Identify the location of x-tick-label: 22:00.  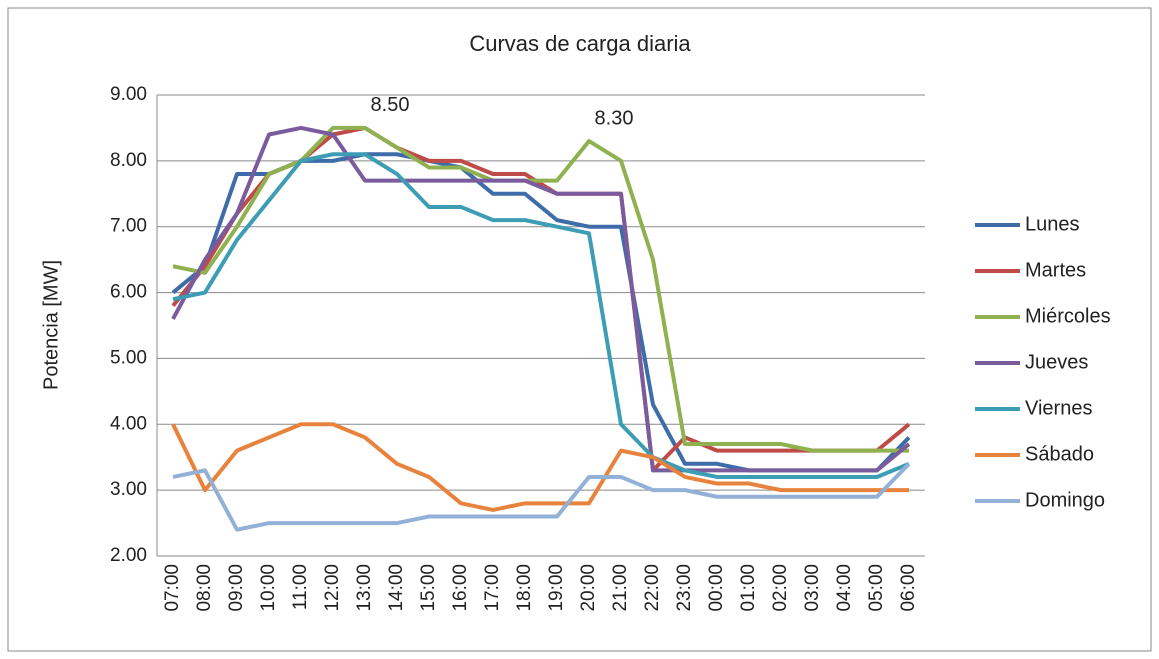
(652, 588).